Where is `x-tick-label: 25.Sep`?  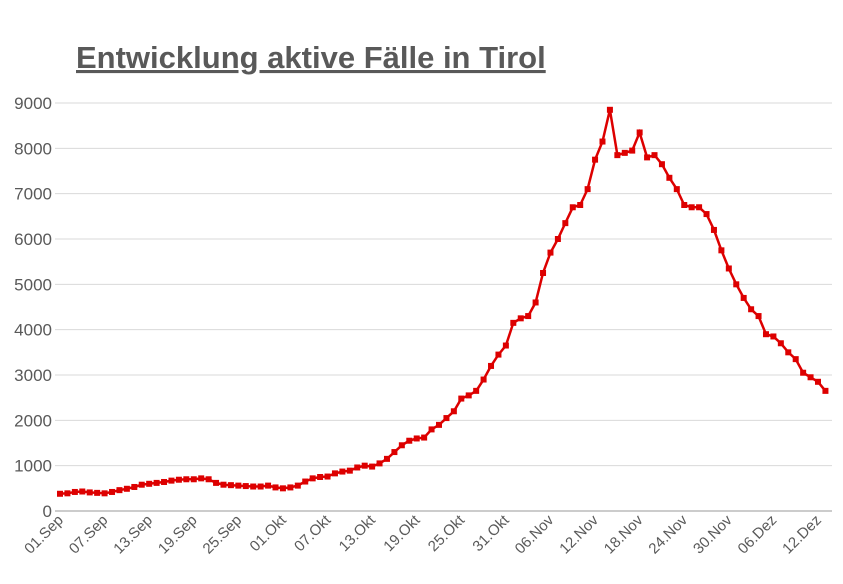
x-tick-label: 25.Sep is located at coordinates (223, 535).